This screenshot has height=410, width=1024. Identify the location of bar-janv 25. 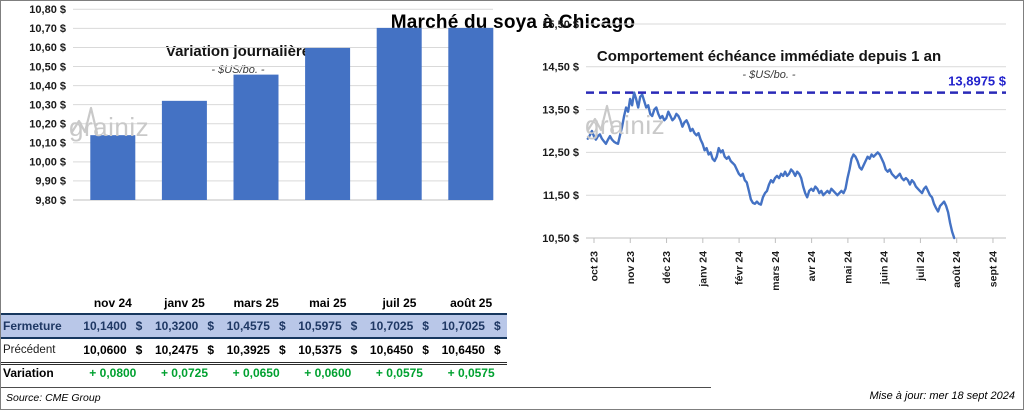
(184, 150).